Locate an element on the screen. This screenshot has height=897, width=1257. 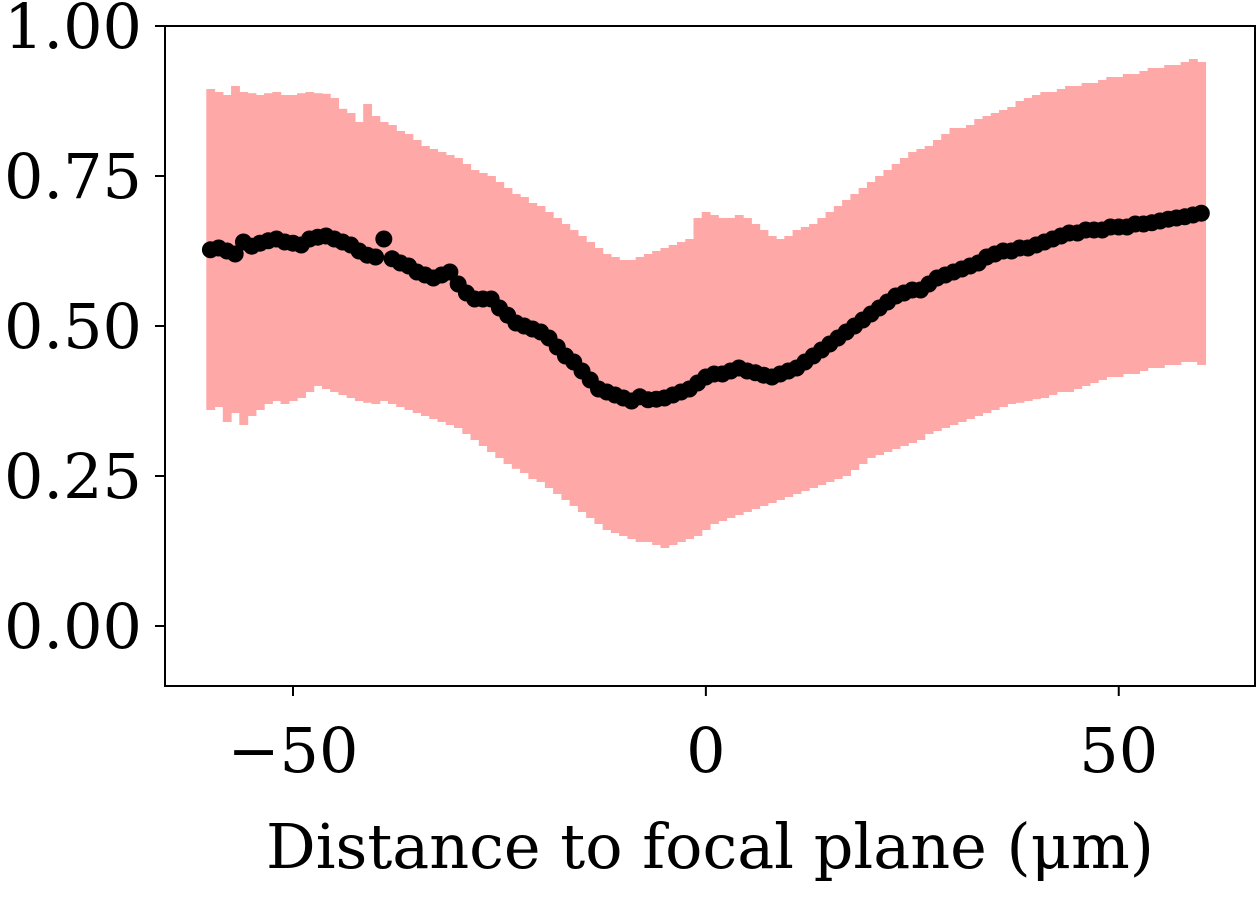
y-tick-label: 0.25 is located at coordinates (73, 476).